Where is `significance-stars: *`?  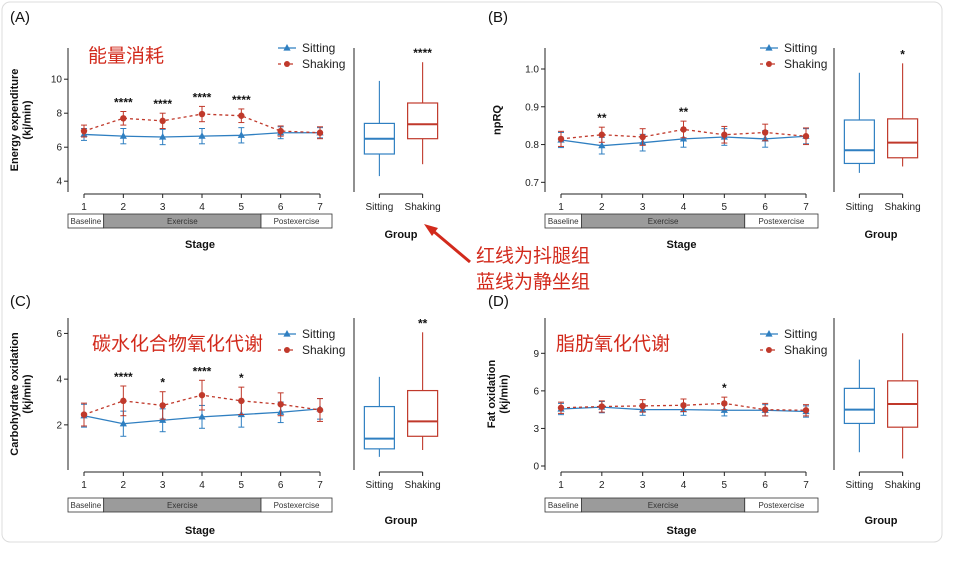
significance-stars: * is located at coordinates (724, 388).